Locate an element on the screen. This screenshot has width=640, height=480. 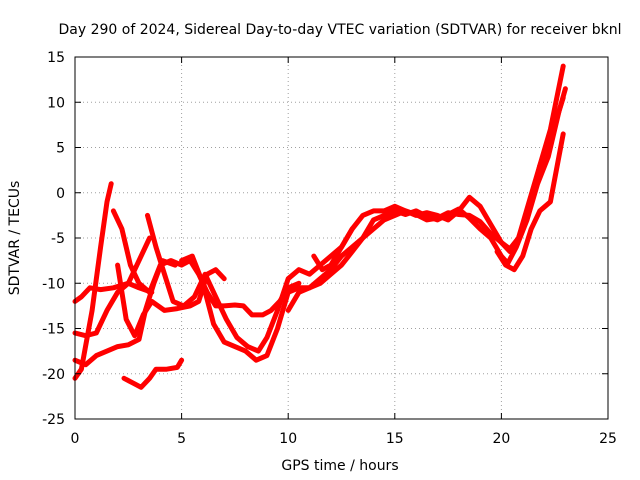
x-tick-label: 20 is located at coordinates (501, 439).